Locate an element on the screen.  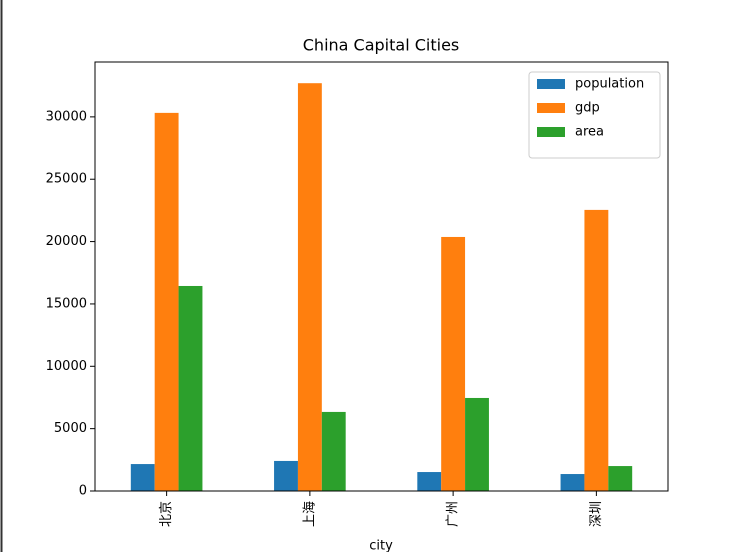
legend-label: gdp is located at coordinates (587, 108).